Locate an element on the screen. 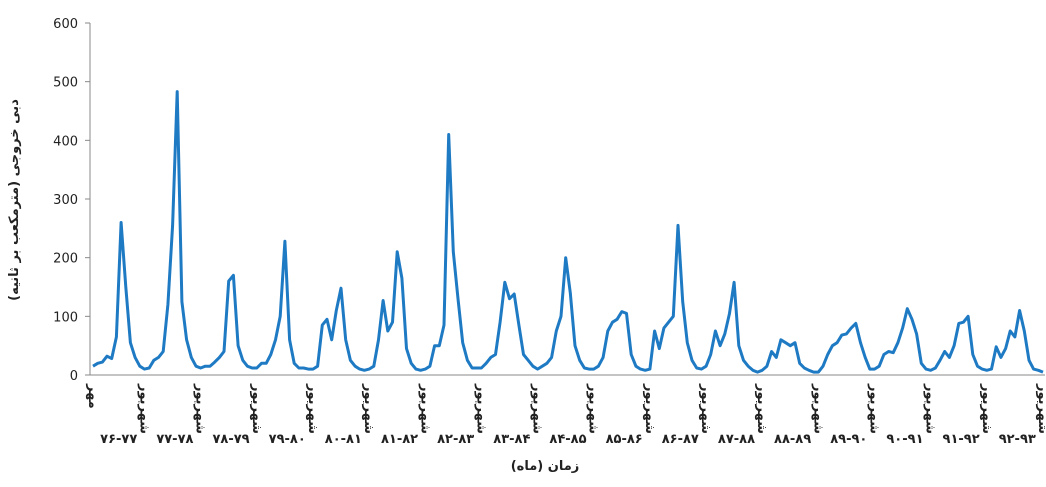  x-tick-label: مهر is located at coordinates (92, 396).